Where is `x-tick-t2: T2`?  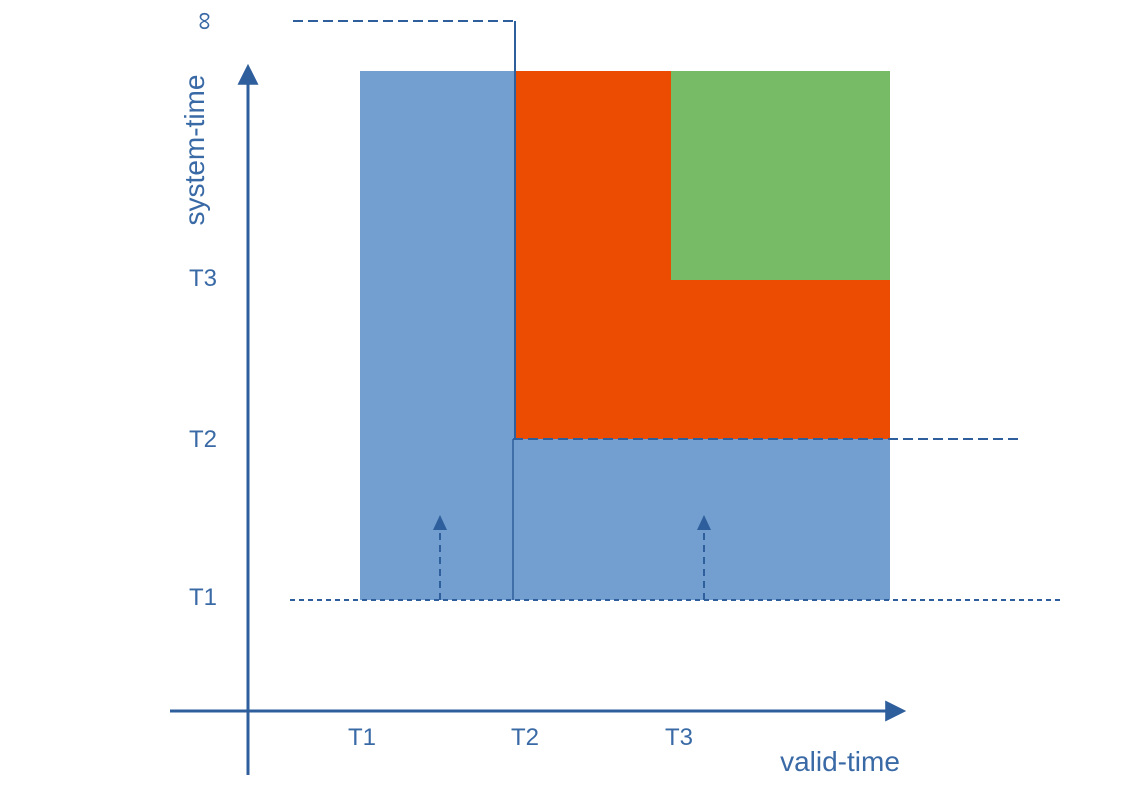 x-tick-t2: T2 is located at coordinates (525, 737).